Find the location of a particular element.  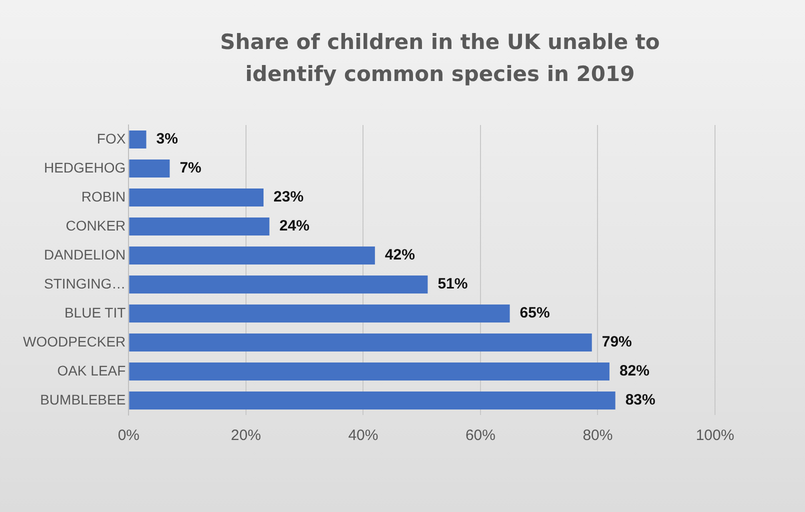

x-tick-label: 0% is located at coordinates (129, 435).